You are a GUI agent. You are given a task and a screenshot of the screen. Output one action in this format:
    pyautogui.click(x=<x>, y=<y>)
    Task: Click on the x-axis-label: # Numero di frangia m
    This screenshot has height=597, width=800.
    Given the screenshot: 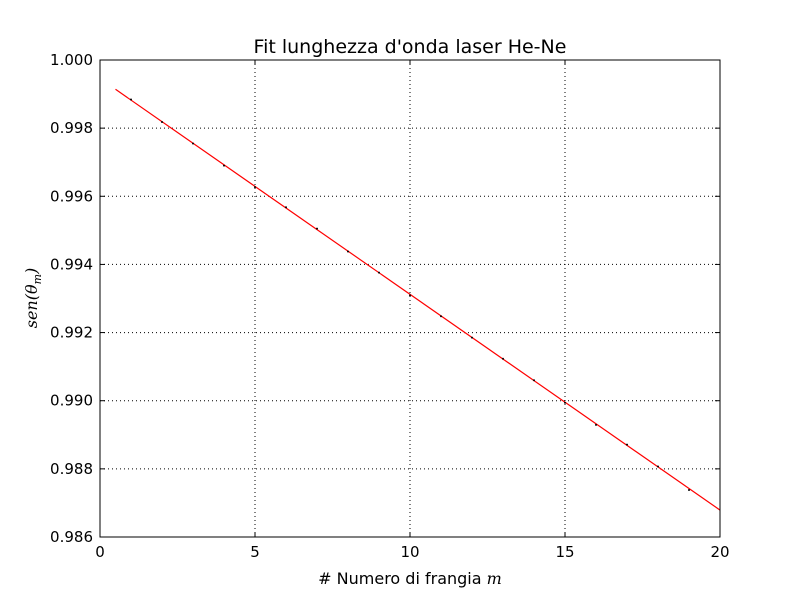 What is the action you would take?
    pyautogui.click(x=410, y=578)
    